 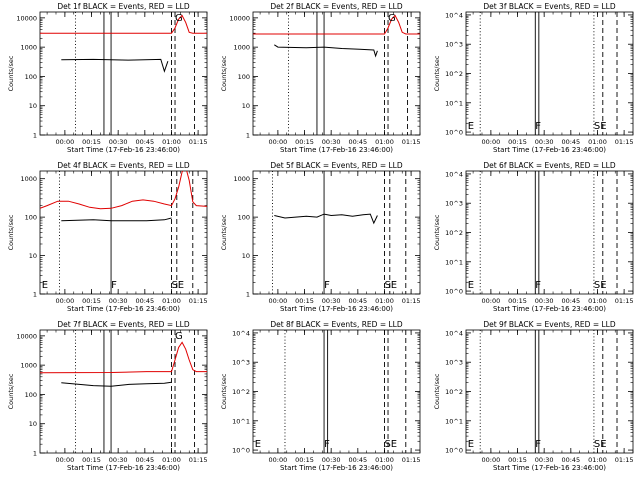 I want to click on lld-series-line, so click(x=336, y=24).